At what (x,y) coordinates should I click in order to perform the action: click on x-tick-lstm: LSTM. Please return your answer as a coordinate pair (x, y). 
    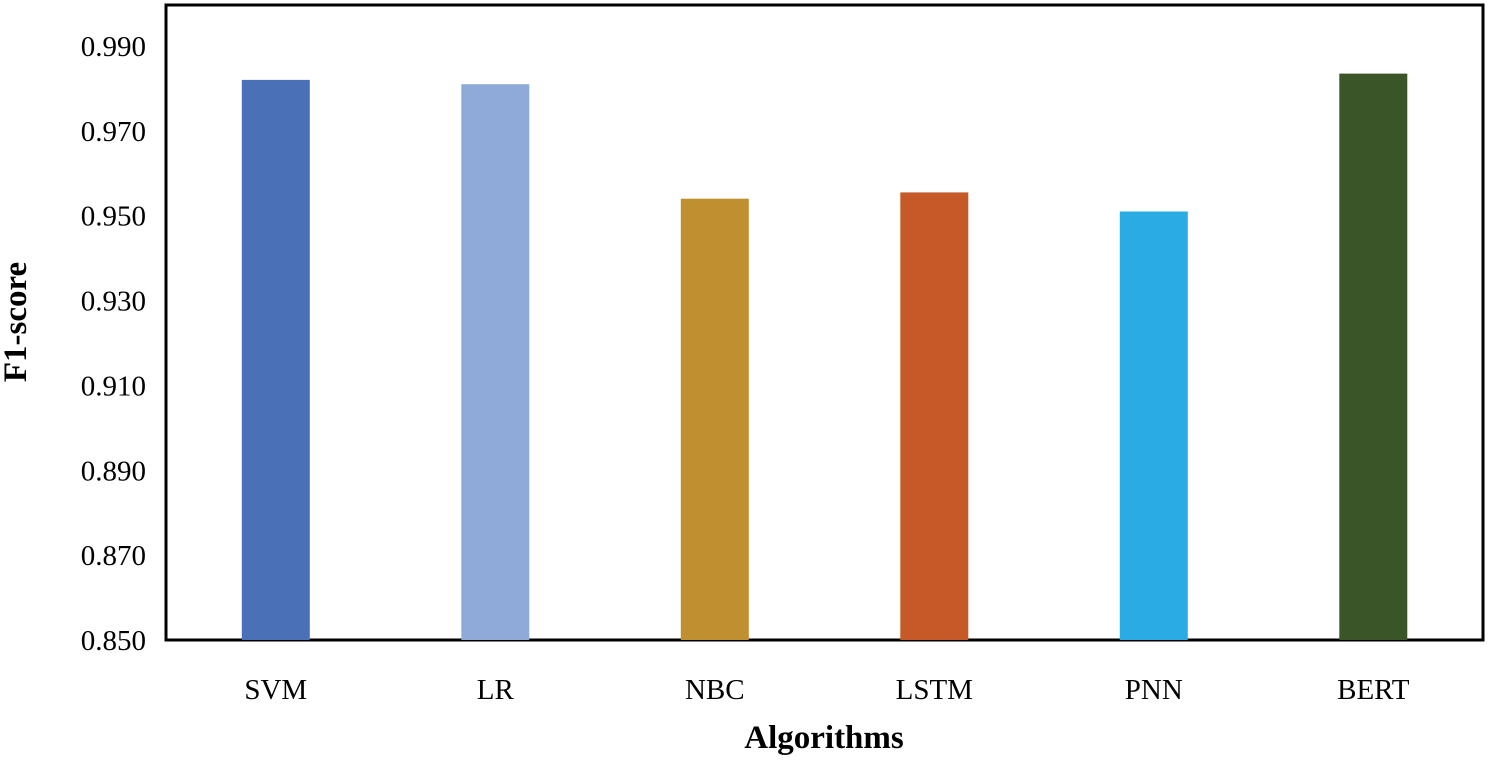
    Looking at the image, I should click on (934, 690).